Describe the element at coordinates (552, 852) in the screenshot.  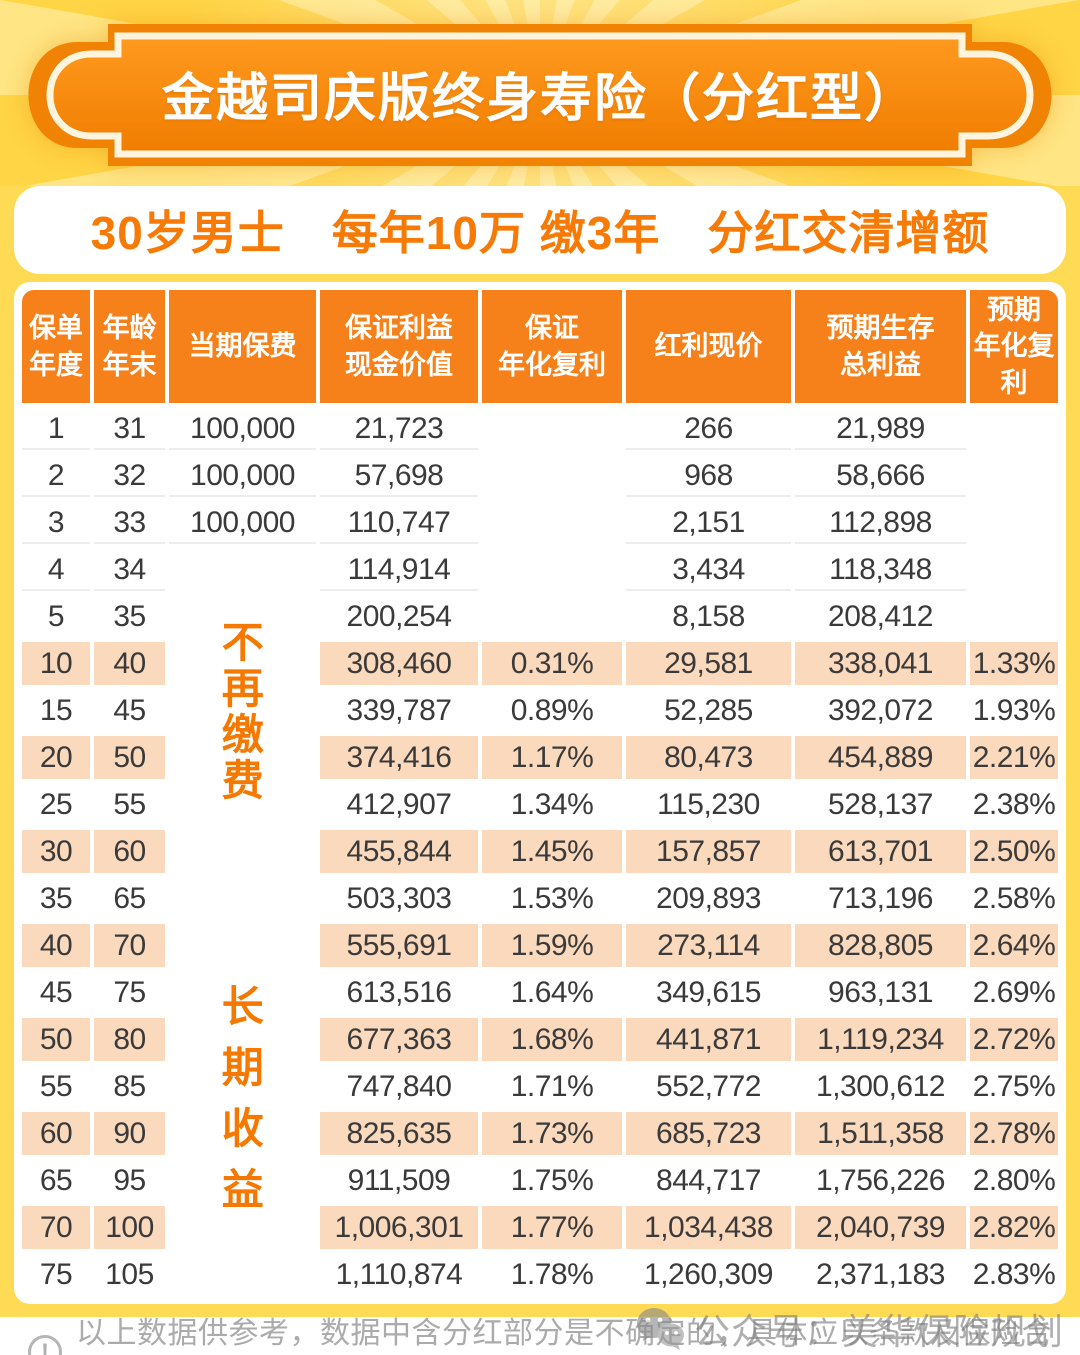
I see `cell-guaranteed-irr: 1.45%` at that location.